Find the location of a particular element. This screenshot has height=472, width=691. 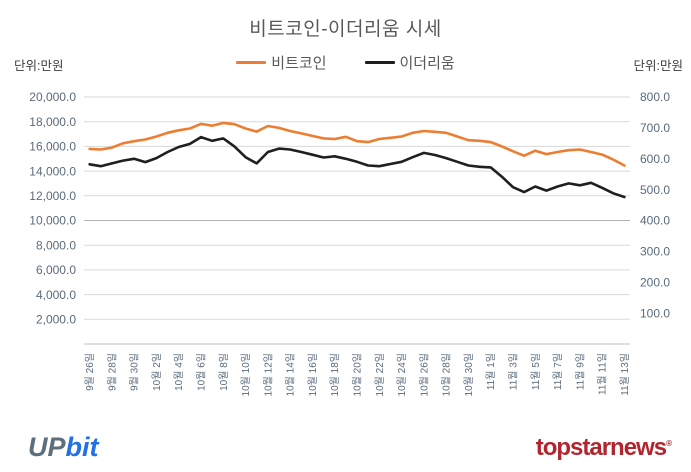

left-axis-tick-label: 20,000.0 is located at coordinates (52, 97).